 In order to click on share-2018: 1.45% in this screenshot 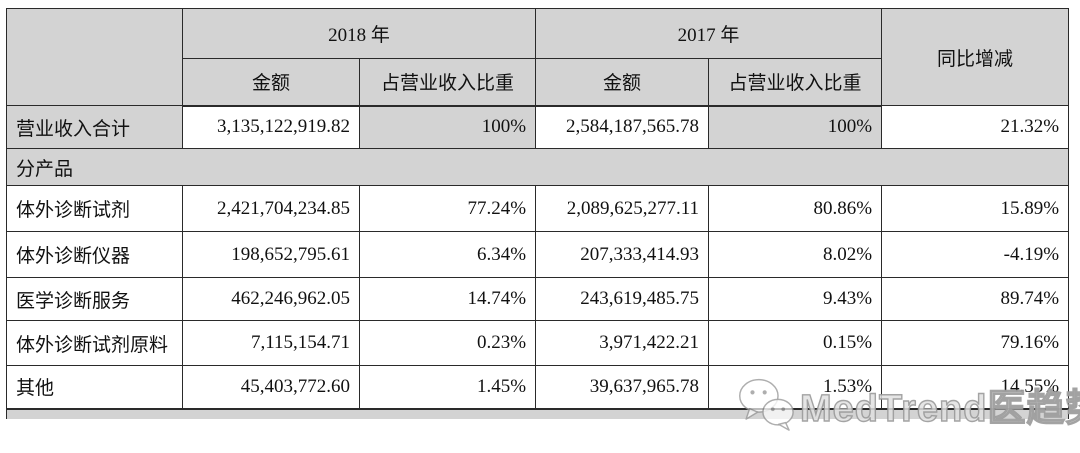, I will do `click(447, 387)`.